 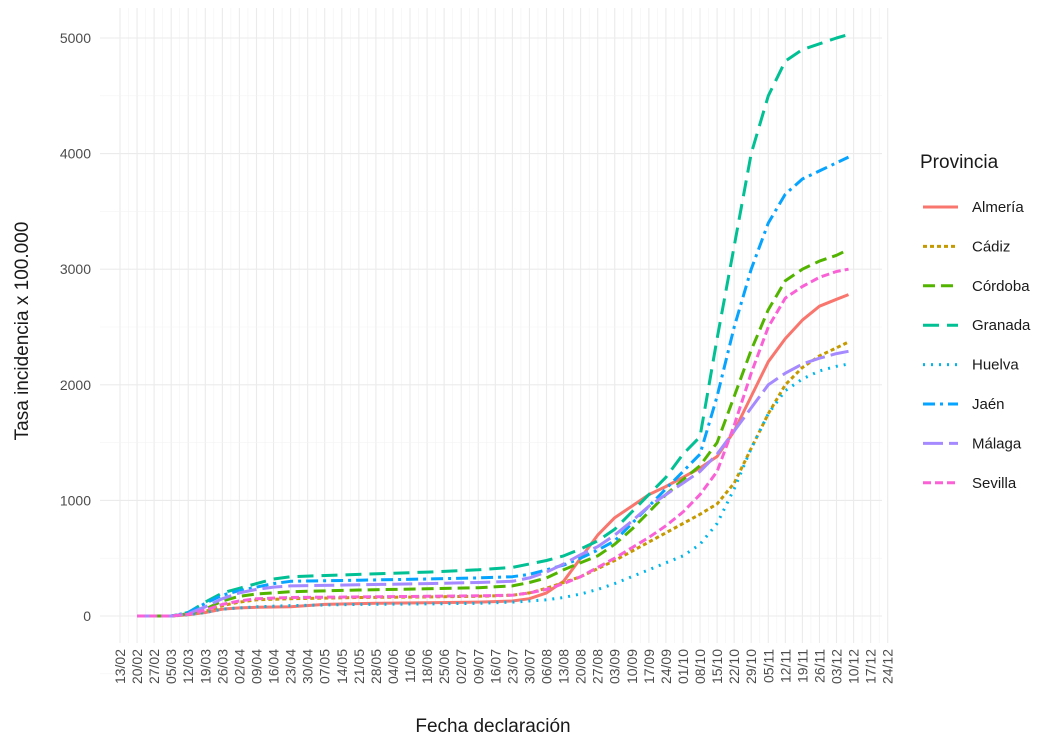 I want to click on x-tick-label: 23/04, so click(x=291, y=666).